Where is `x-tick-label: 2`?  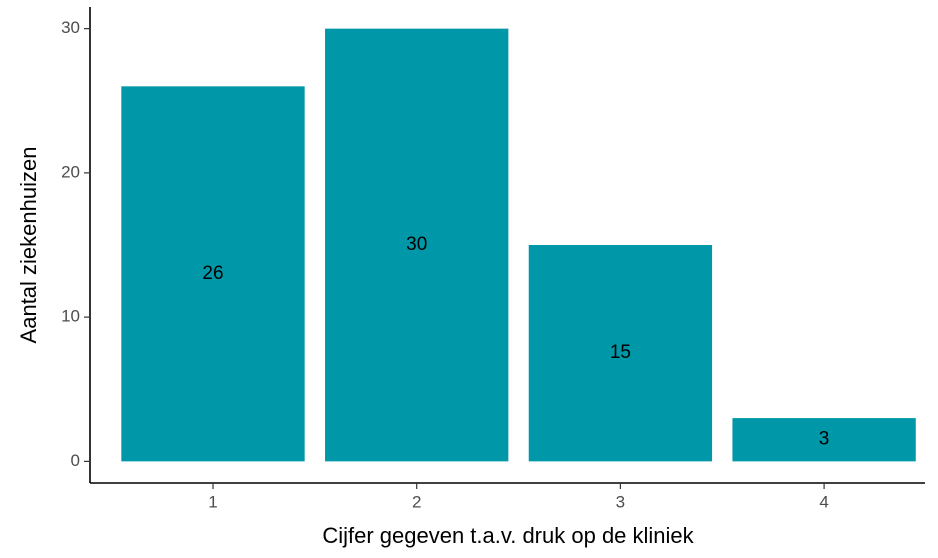
x-tick-label: 2 is located at coordinates (416, 501).